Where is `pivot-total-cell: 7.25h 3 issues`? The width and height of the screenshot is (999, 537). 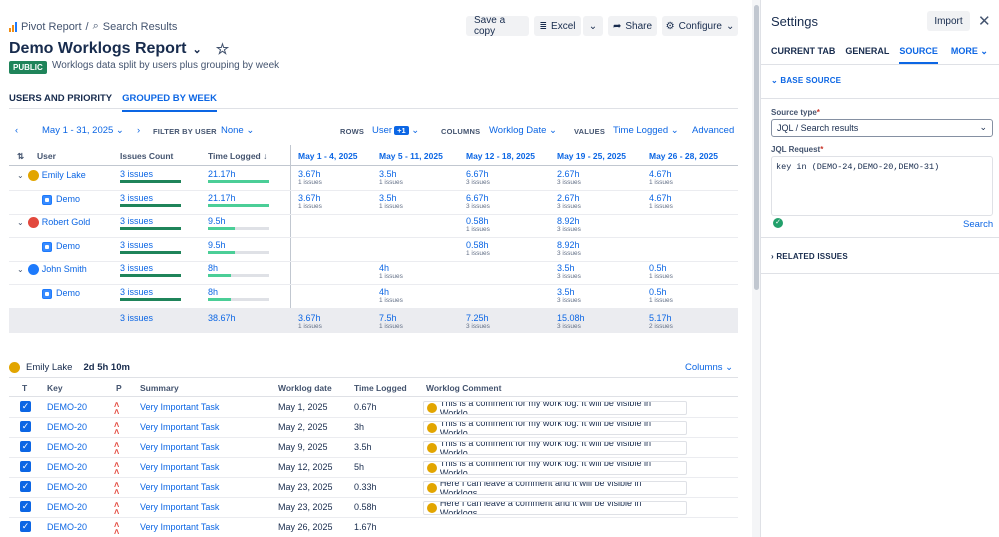 pivot-total-cell: 7.25h 3 issues is located at coordinates (478, 322).